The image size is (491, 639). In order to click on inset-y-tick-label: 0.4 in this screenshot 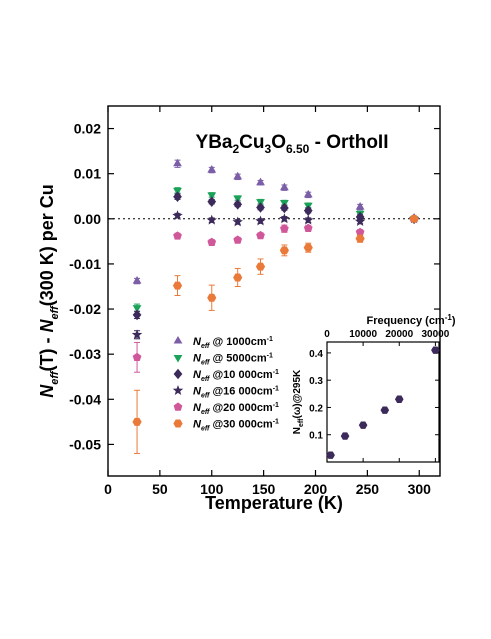, I will do `click(316, 354)`.